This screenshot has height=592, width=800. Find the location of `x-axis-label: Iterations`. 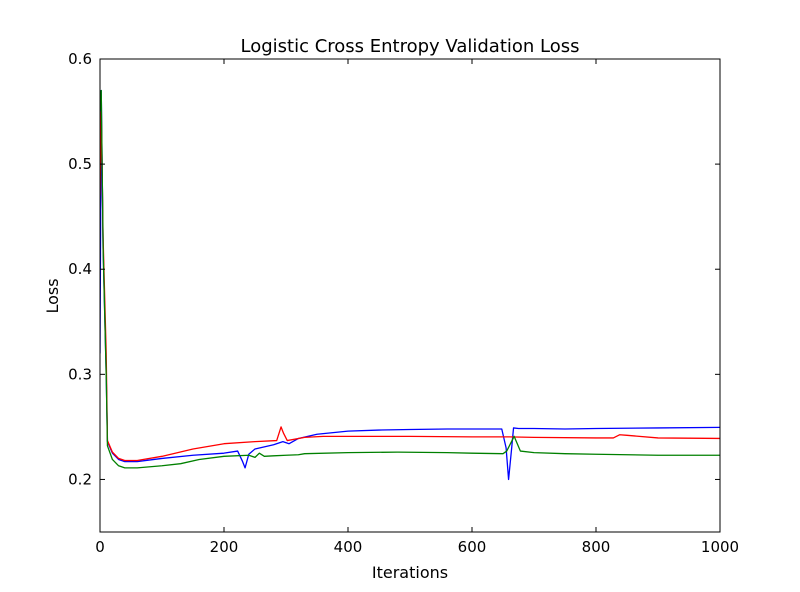

x-axis-label: Iterations is located at coordinates (410, 572).